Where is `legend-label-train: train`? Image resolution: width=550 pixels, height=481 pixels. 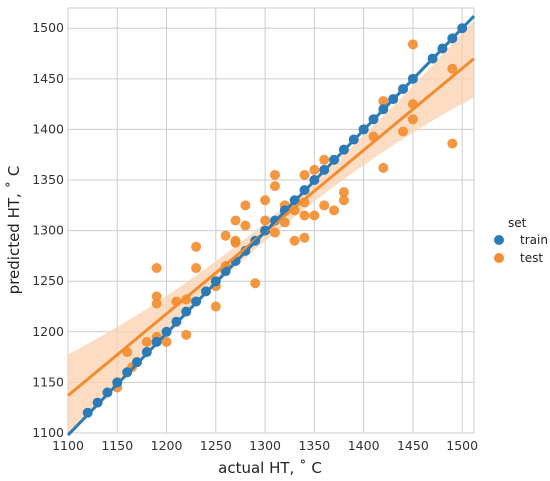 legend-label-train: train is located at coordinates (534, 240).